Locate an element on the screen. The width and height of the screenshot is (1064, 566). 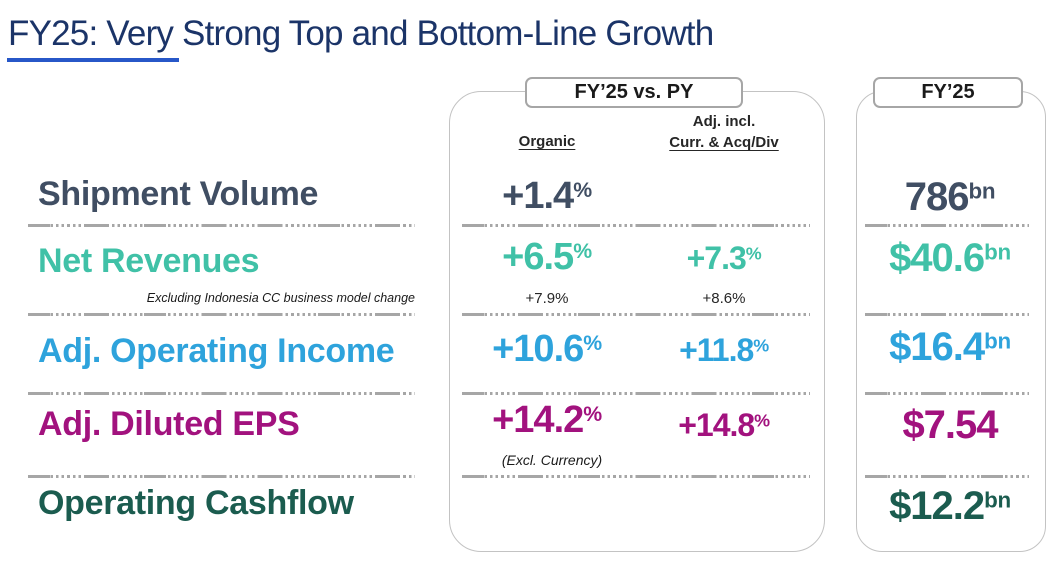
adj-operating-income-adjusted-value: +11.8% is located at coordinates (724, 350).